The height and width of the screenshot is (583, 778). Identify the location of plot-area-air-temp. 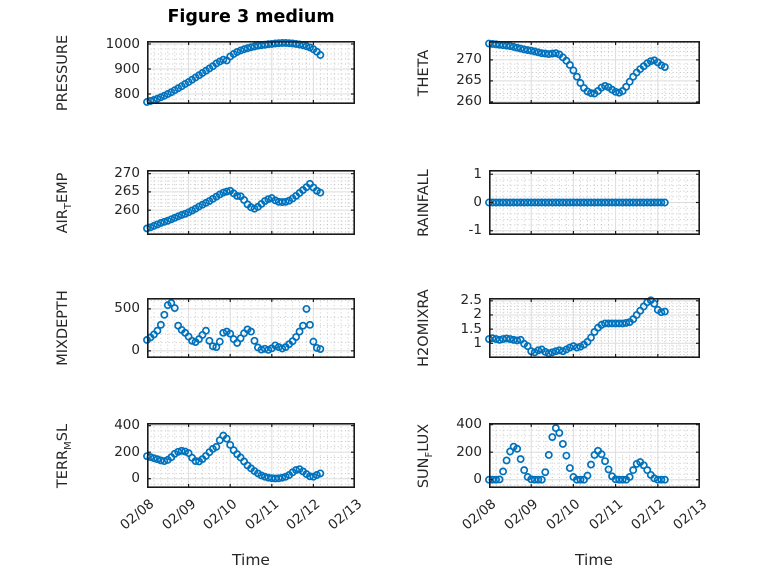
(249, 203).